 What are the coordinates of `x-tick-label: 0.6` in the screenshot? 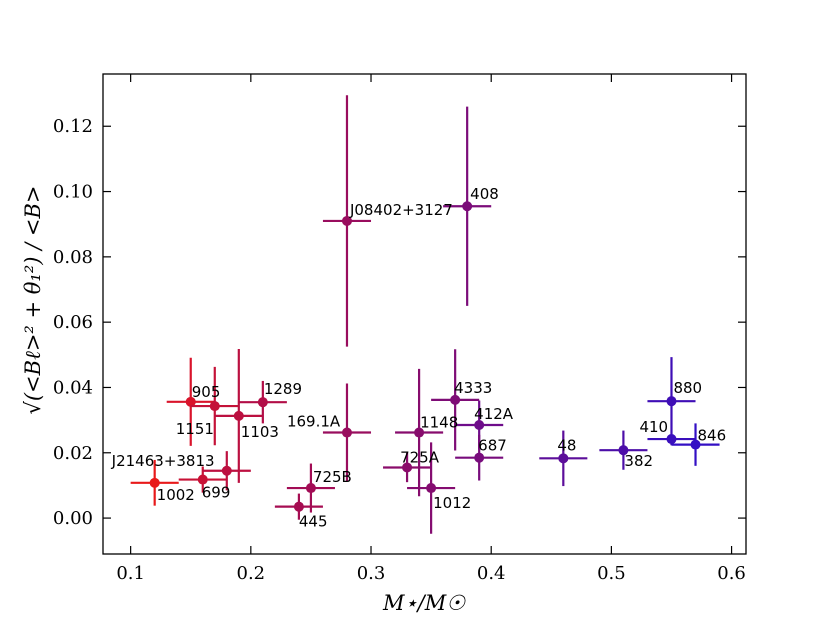 It's located at (731, 573).